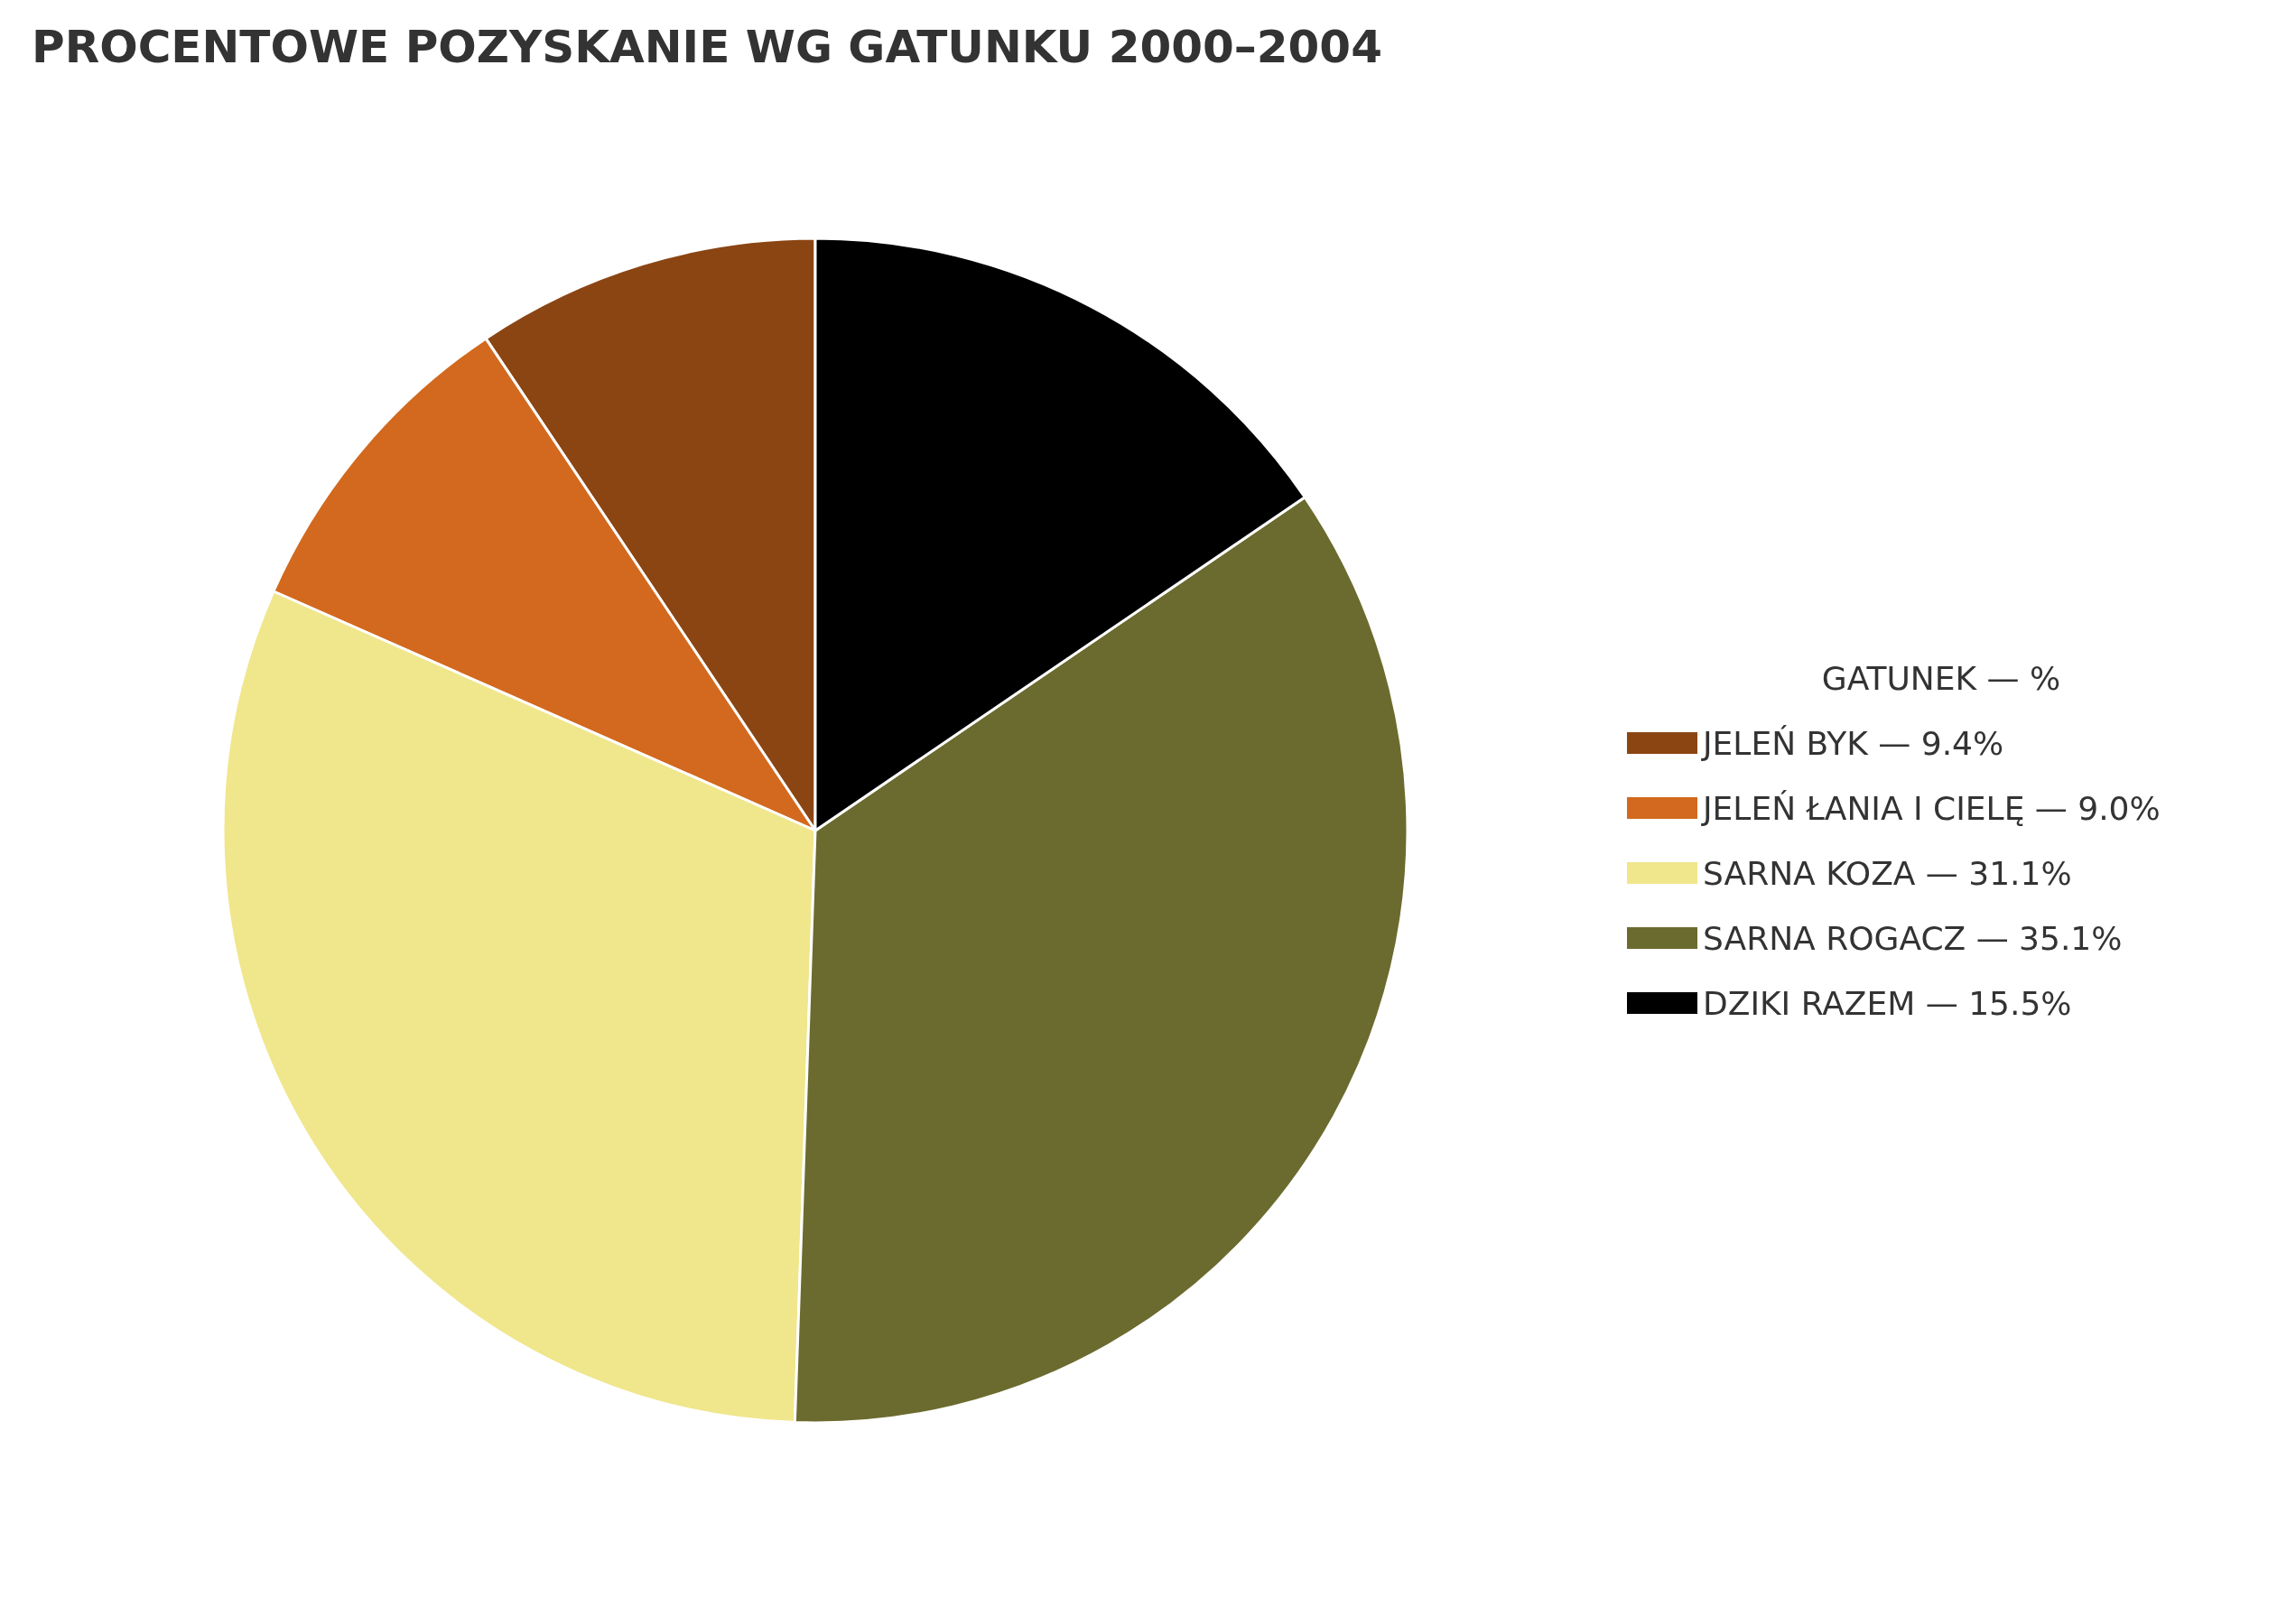 The image size is (2296, 1598). Describe the element at coordinates (1887, 873) in the screenshot. I see `legend-label: SARNA KOZA — 31.1%` at that location.